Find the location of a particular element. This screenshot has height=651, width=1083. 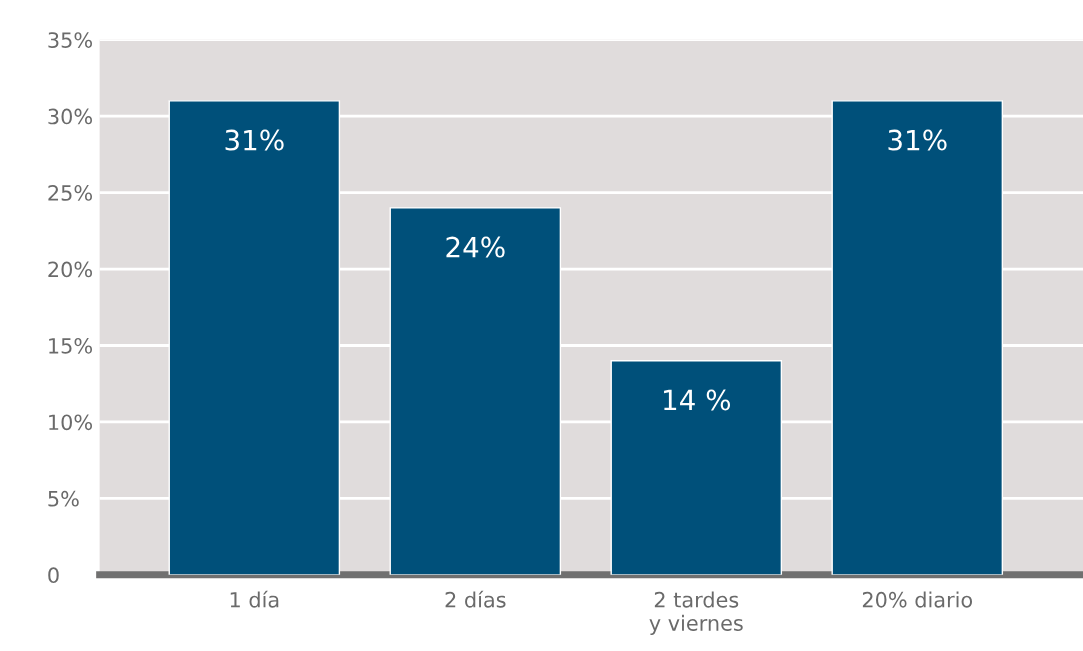

y-tick-label: 25% is located at coordinates (70, 193).